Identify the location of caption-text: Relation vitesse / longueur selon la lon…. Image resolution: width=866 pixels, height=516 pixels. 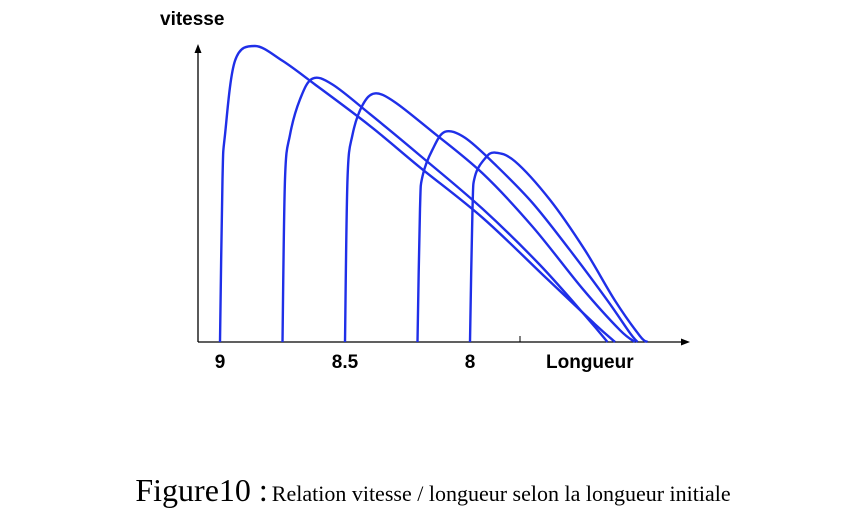
(501, 493).